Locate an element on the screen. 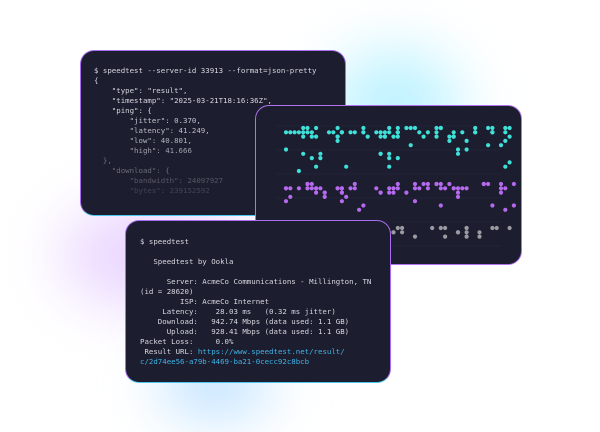 The width and height of the screenshot is (600, 432). result-url-link-cont: c/2d74ee56-a79b-4469-ba21-0cecc92c8bcb is located at coordinates (225, 361).